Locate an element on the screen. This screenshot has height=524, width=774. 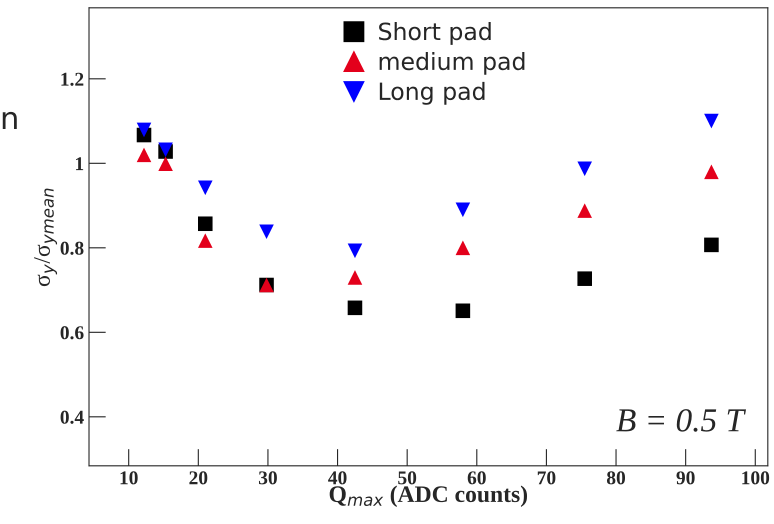
x-tick-label: 90 is located at coordinates (685, 477).